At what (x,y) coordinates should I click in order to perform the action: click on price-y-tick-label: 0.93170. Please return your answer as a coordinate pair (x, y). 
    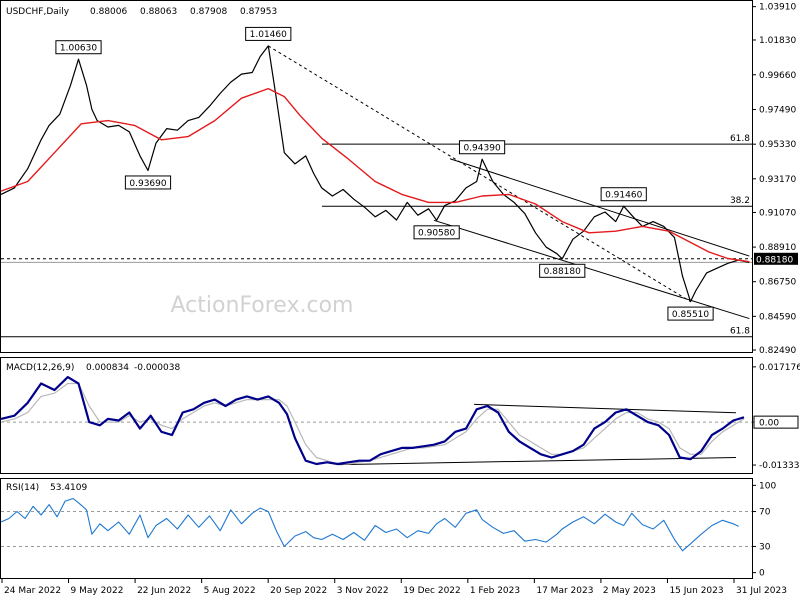
    Looking at the image, I should click on (777, 180).